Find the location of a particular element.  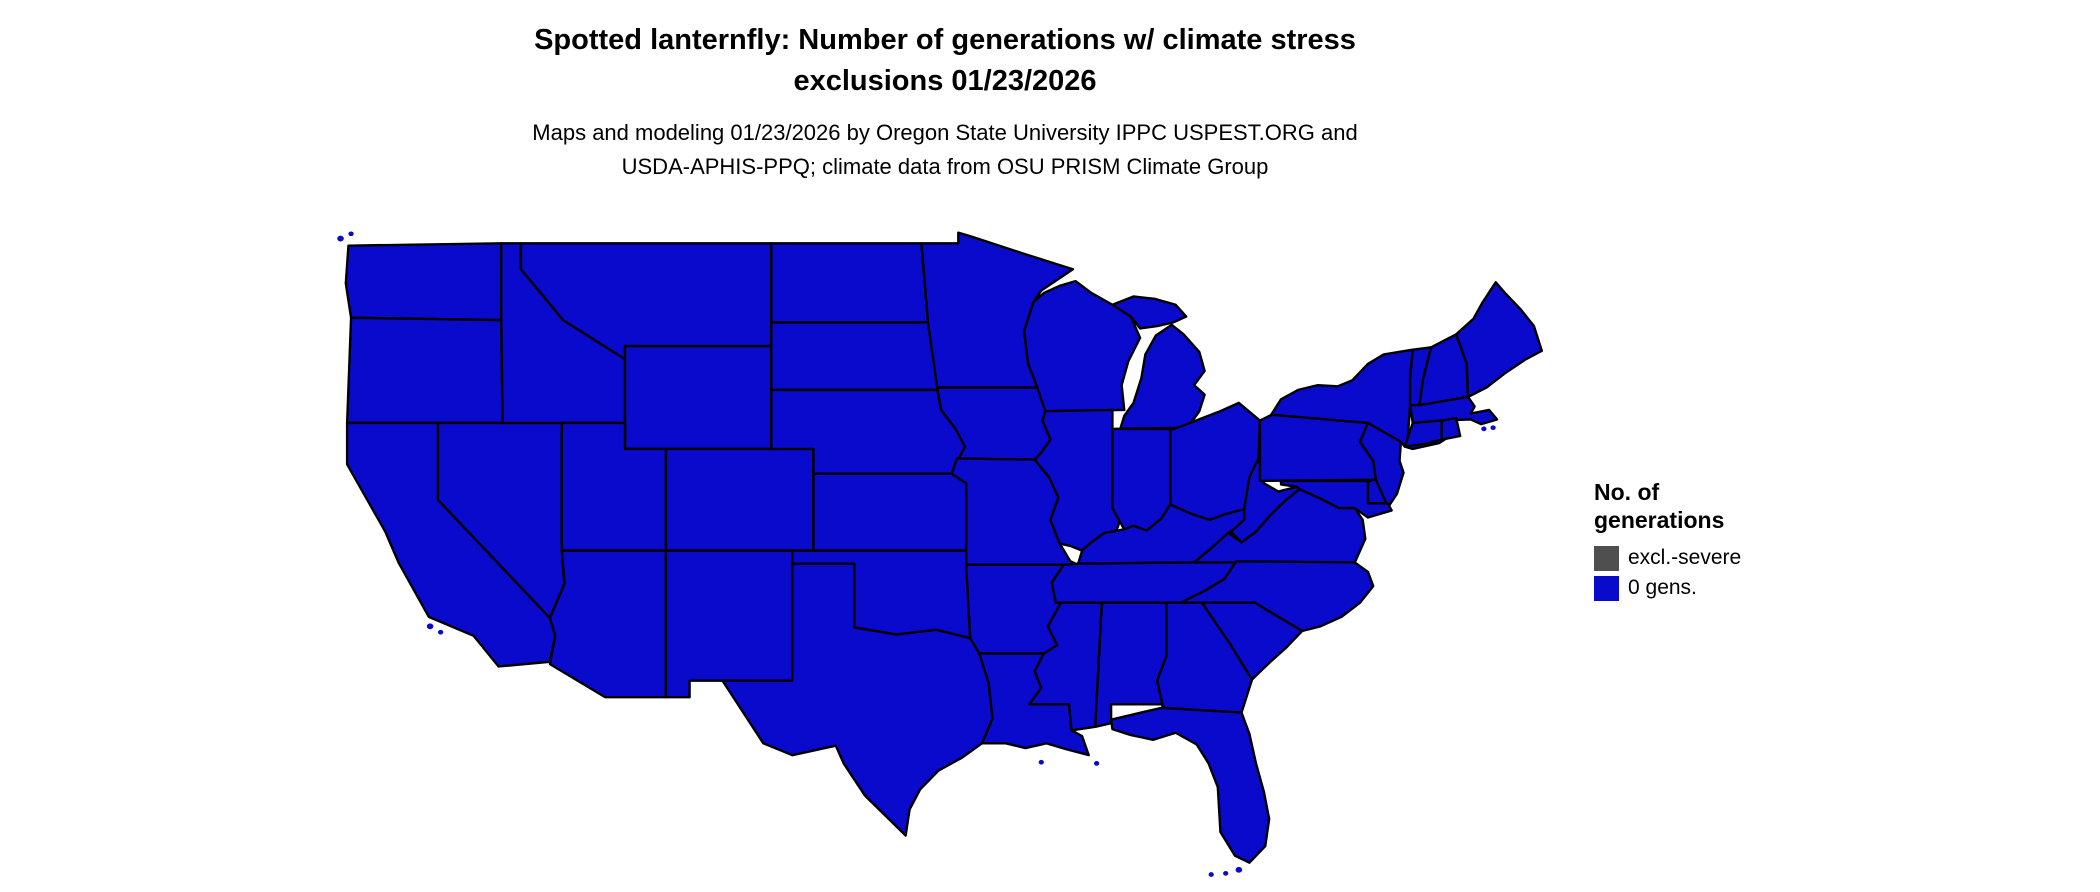

legend: No. of generations excl.-severe 0 gens. is located at coordinates (1734, 541).